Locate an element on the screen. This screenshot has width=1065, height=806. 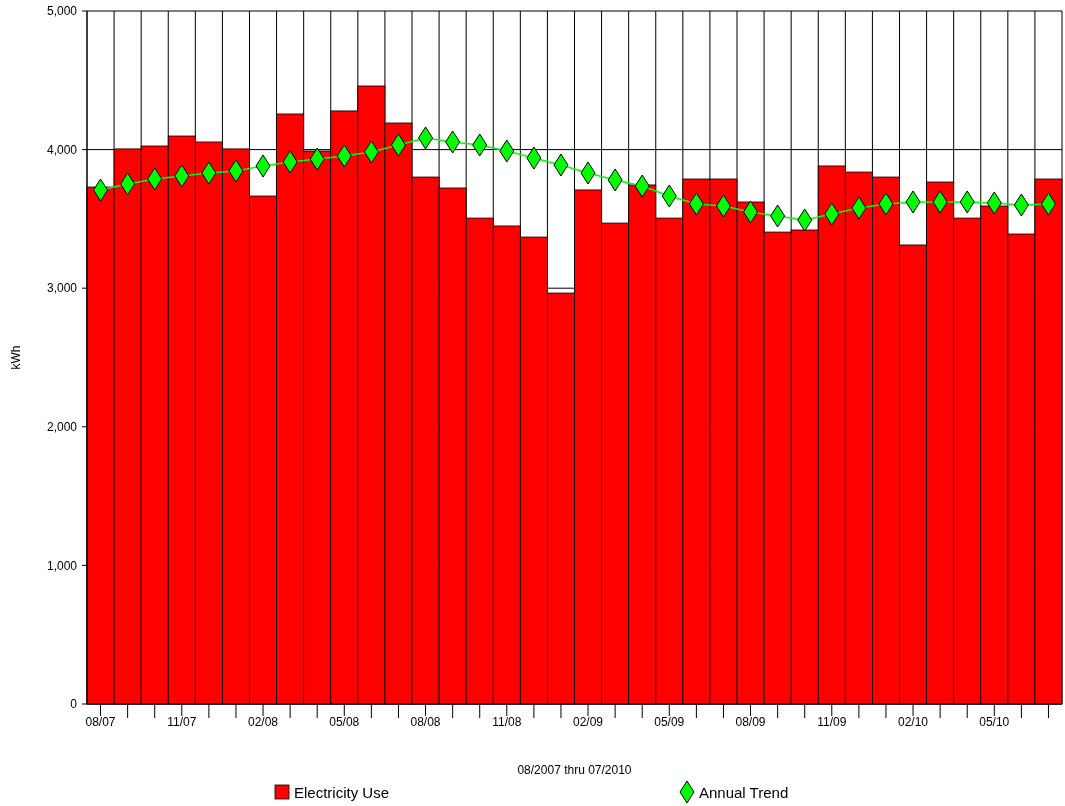
y-tick-label: 1,000 is located at coordinates (62, 565).